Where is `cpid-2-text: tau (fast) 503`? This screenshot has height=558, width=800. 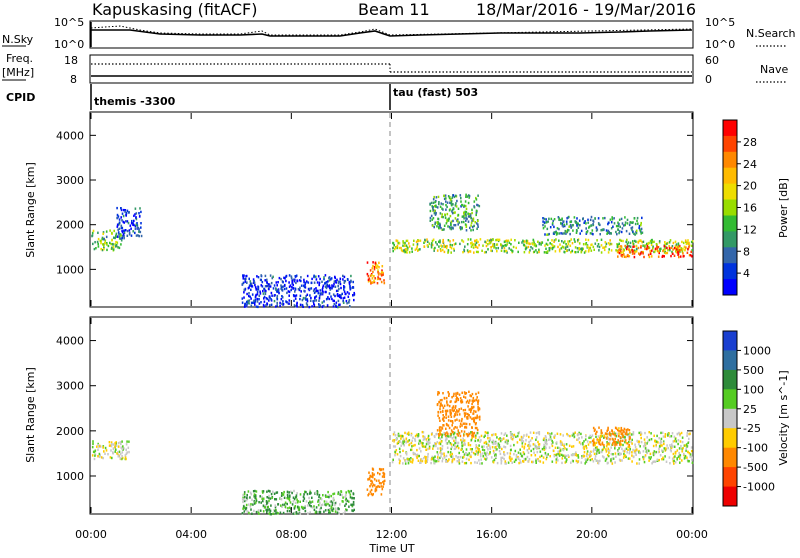 cpid-2-text: tau (fast) 503 is located at coordinates (435, 92).